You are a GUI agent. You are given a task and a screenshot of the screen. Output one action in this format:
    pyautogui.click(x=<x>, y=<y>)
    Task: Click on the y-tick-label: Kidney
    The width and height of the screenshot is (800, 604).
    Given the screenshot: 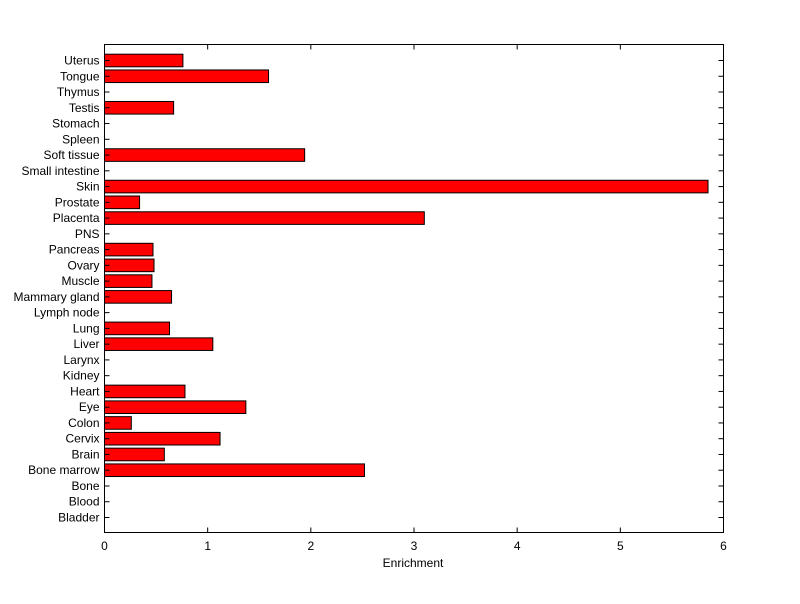 What is the action you would take?
    pyautogui.click(x=81, y=376)
    